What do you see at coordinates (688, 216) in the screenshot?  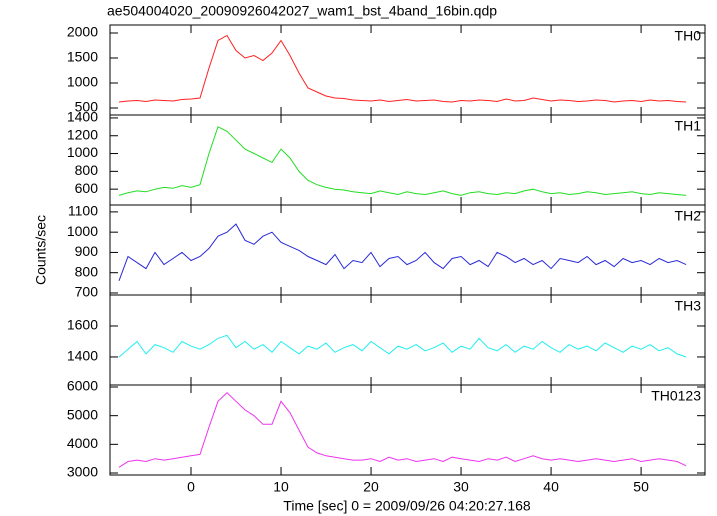 I see `panel-label: TH2` at bounding box center [688, 216].